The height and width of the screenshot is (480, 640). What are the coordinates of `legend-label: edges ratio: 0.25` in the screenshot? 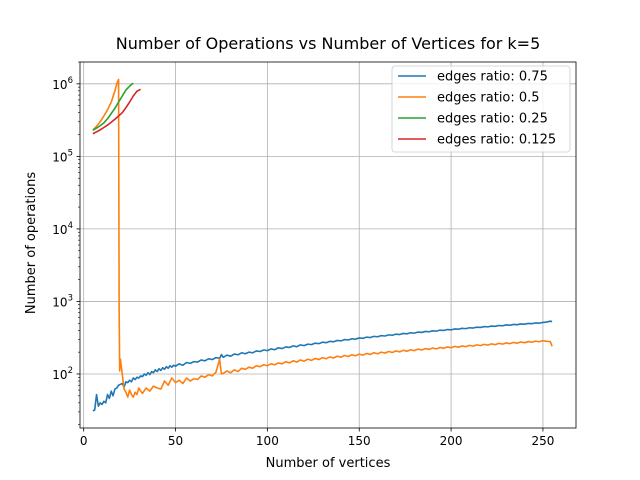 It's located at (492, 119).